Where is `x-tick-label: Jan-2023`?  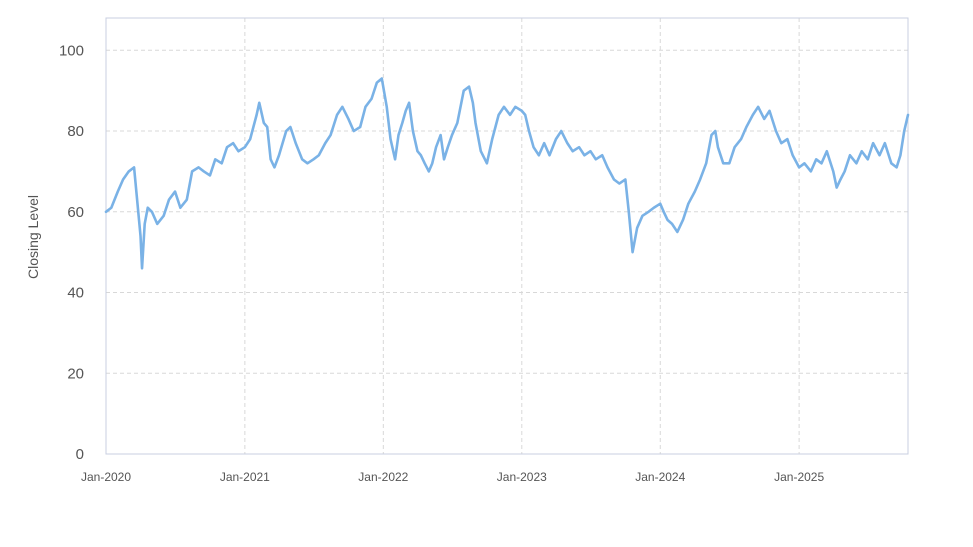 x-tick-label: Jan-2023 is located at coordinates (522, 477).